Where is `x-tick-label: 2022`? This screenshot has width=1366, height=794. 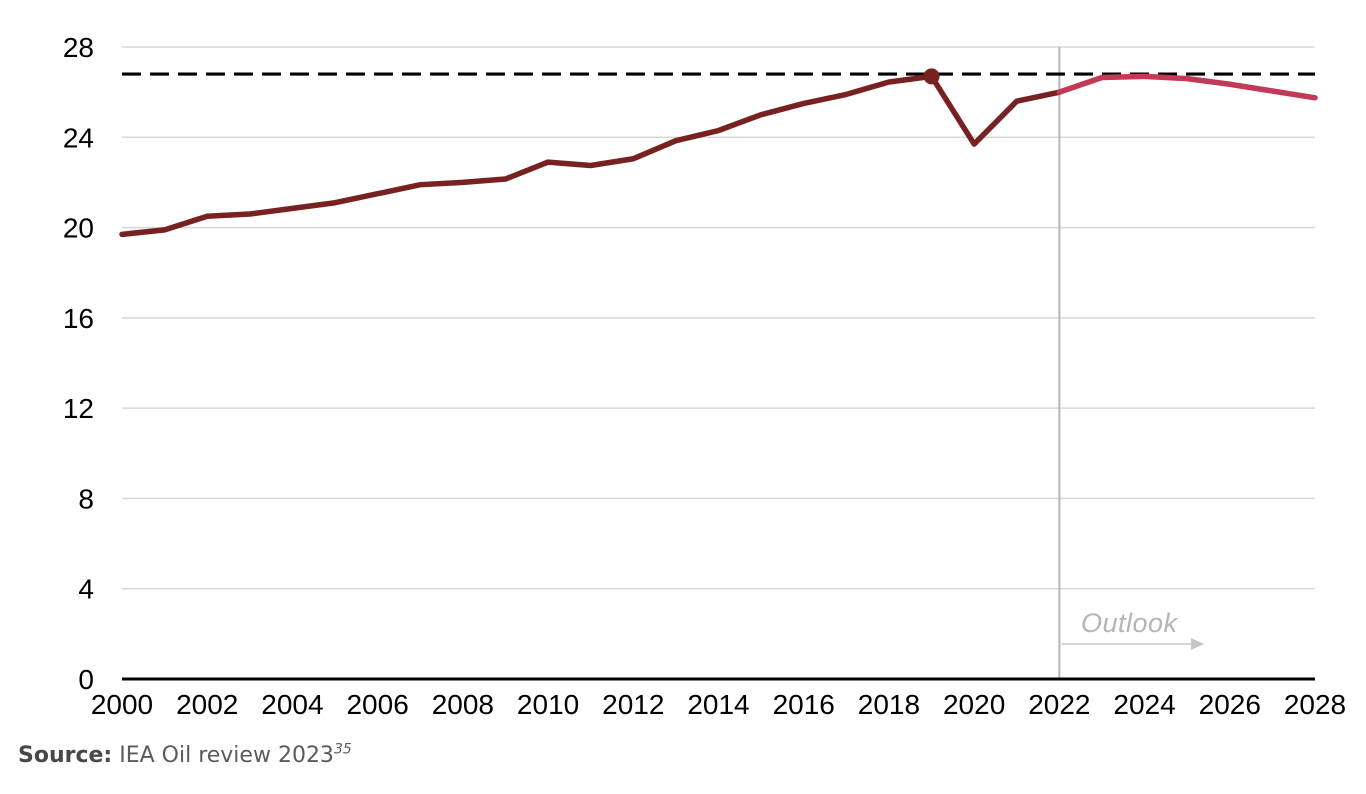
x-tick-label: 2022 is located at coordinates (1059, 704).